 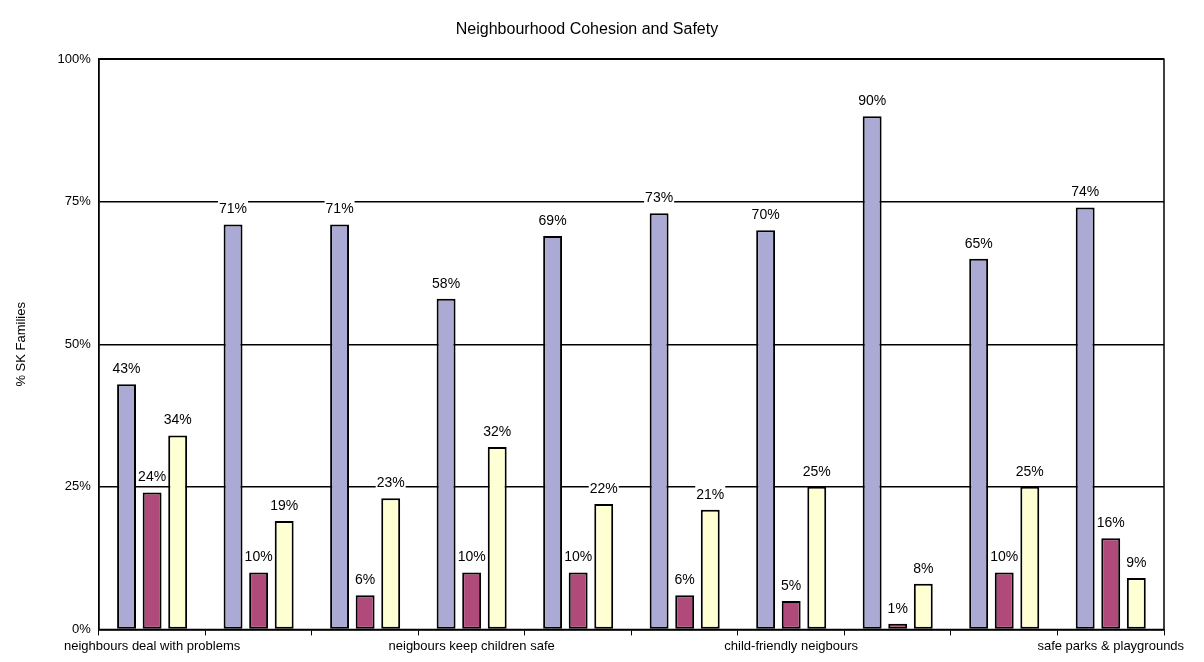 I want to click on chart-title: Neighbourhood Cohesion and Safety, so click(x=587, y=29).